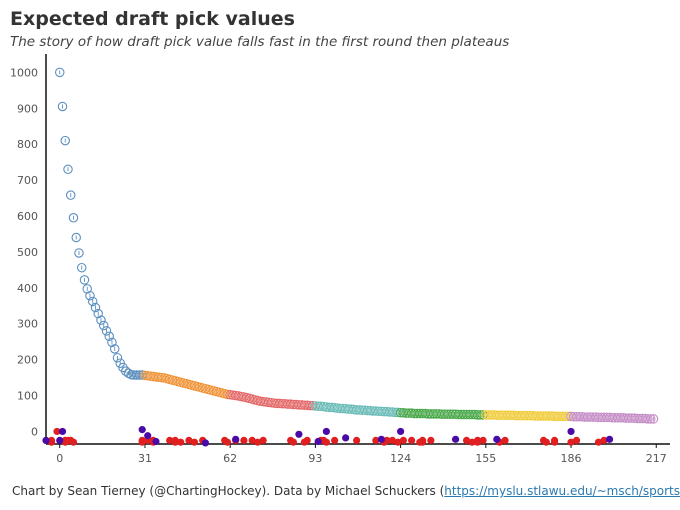 This screenshot has width=680, height=510. What do you see at coordinates (27, 216) in the screenshot?
I see `y-tick-label: 600` at bounding box center [27, 216].